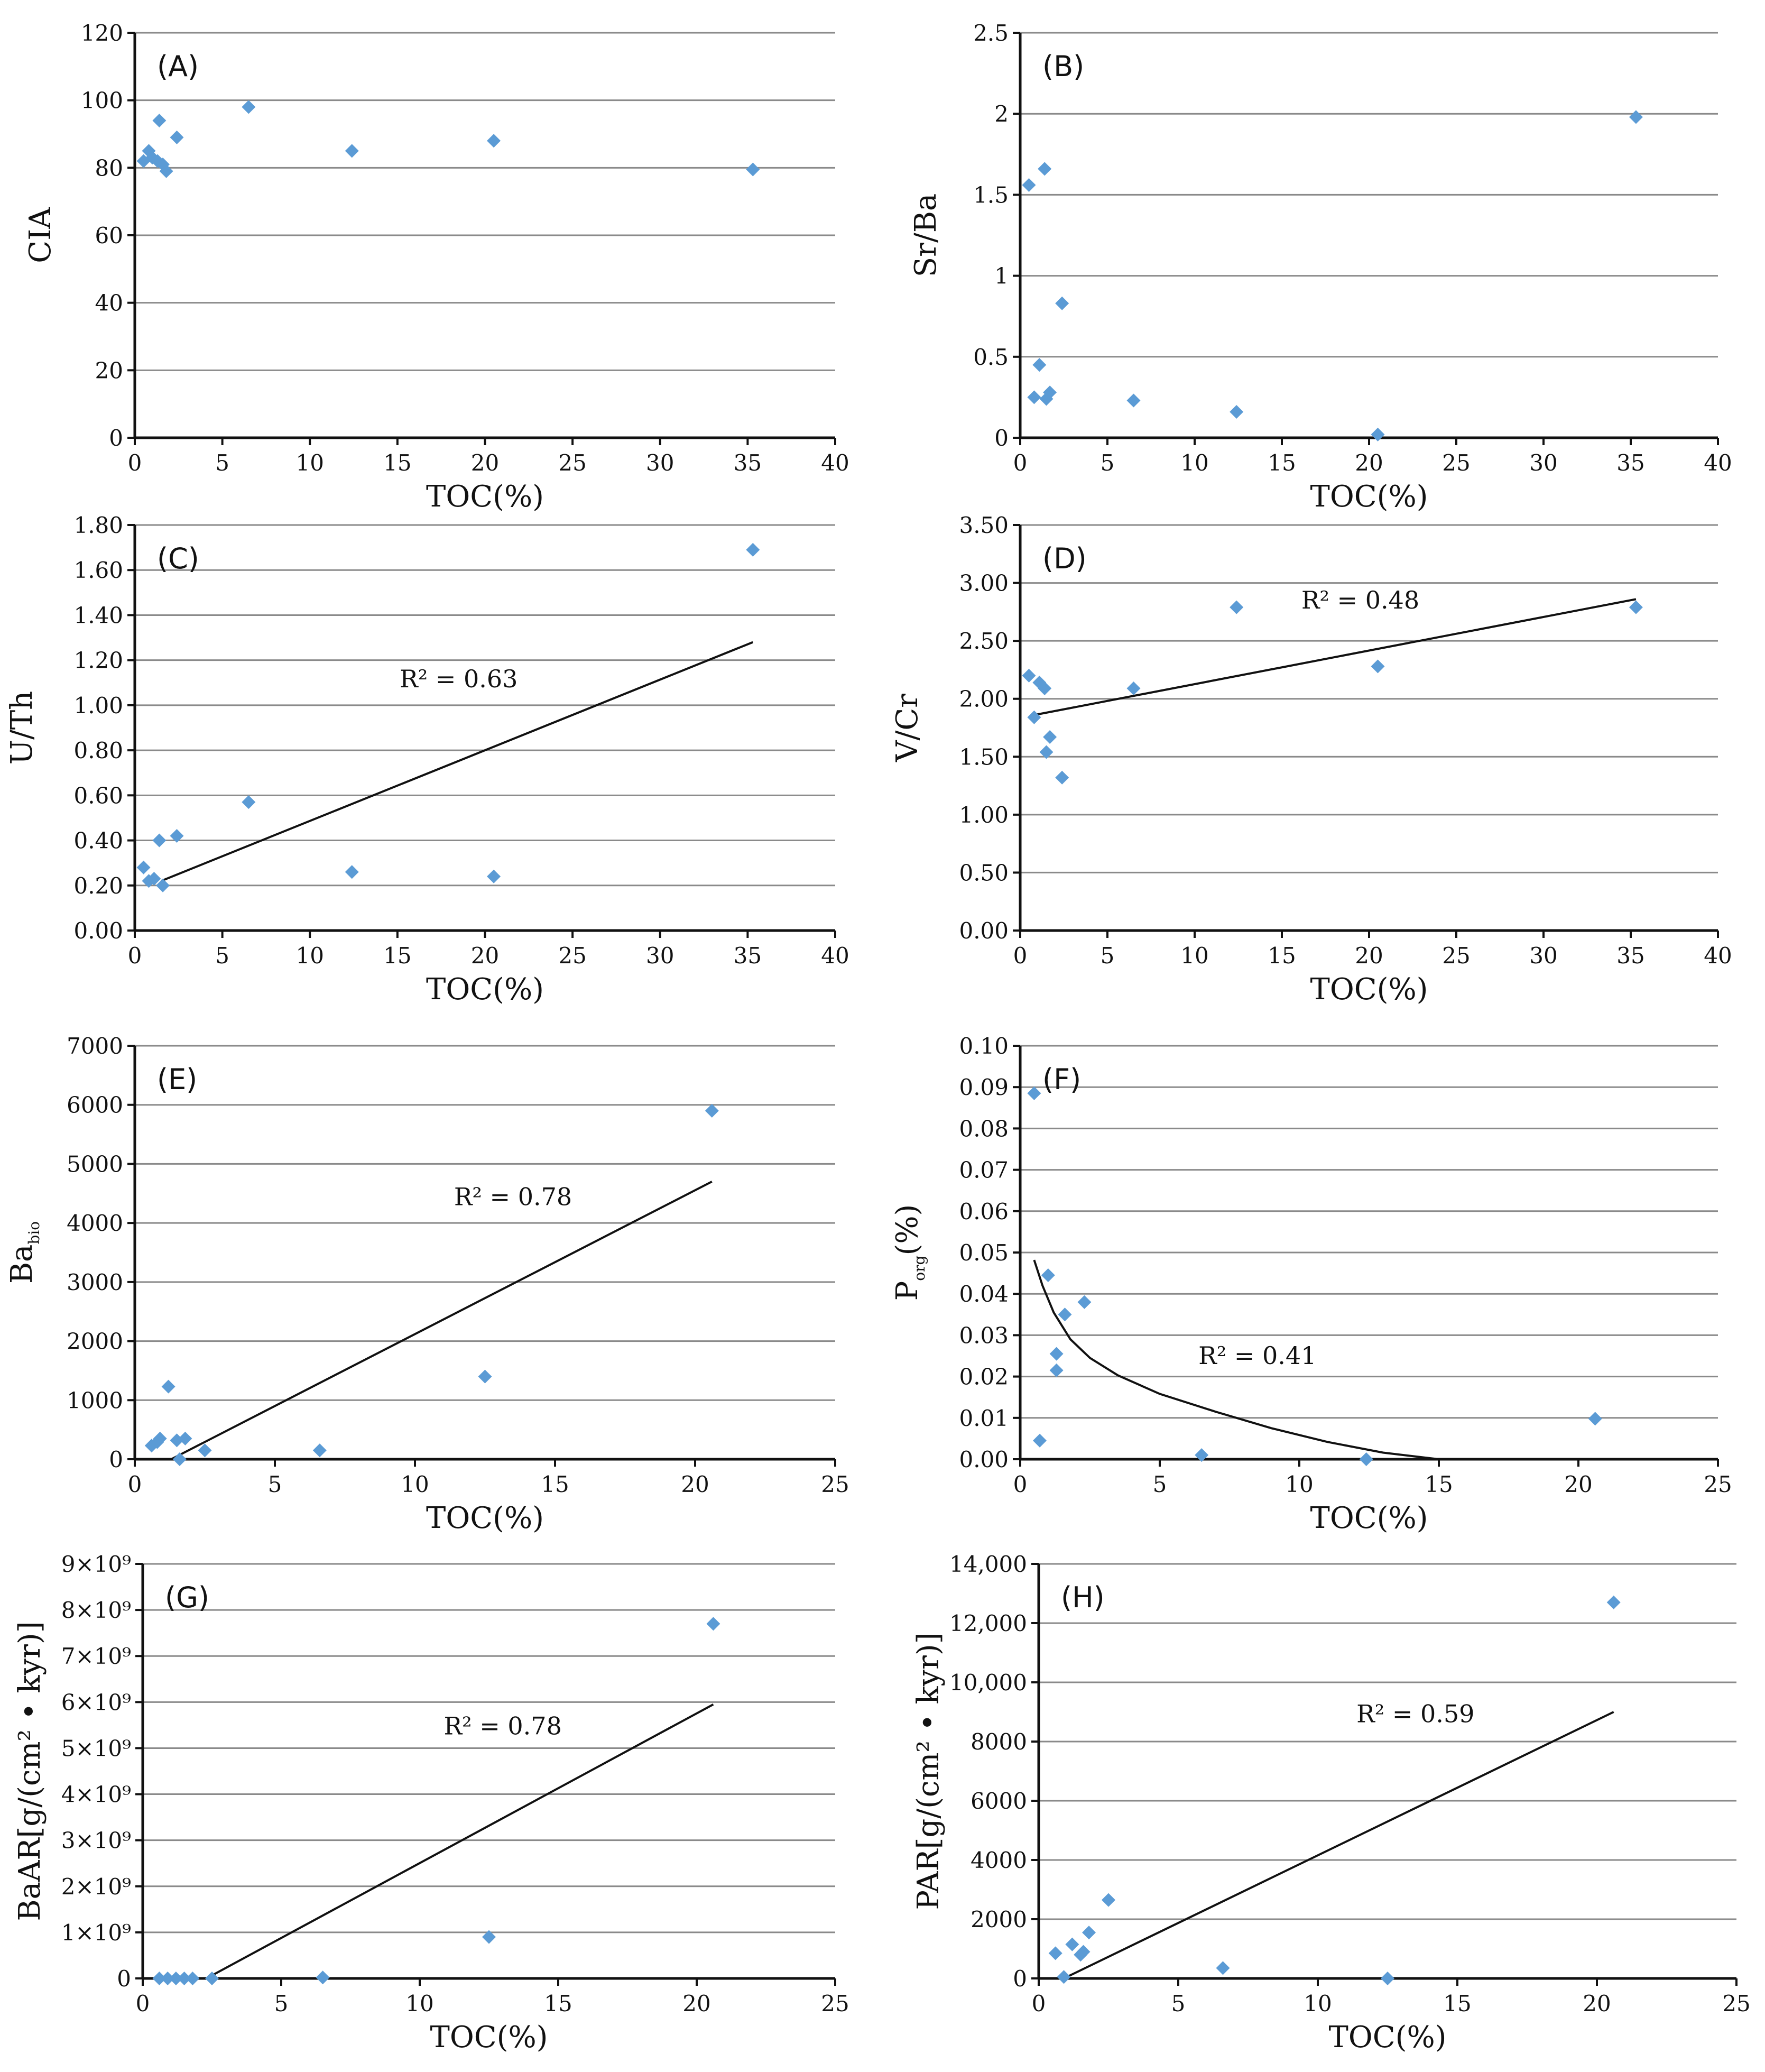 This screenshot has width=1765, height=2072. What do you see at coordinates (1083, 1597) in the screenshot?
I see `panel-label: (H)` at bounding box center [1083, 1597].